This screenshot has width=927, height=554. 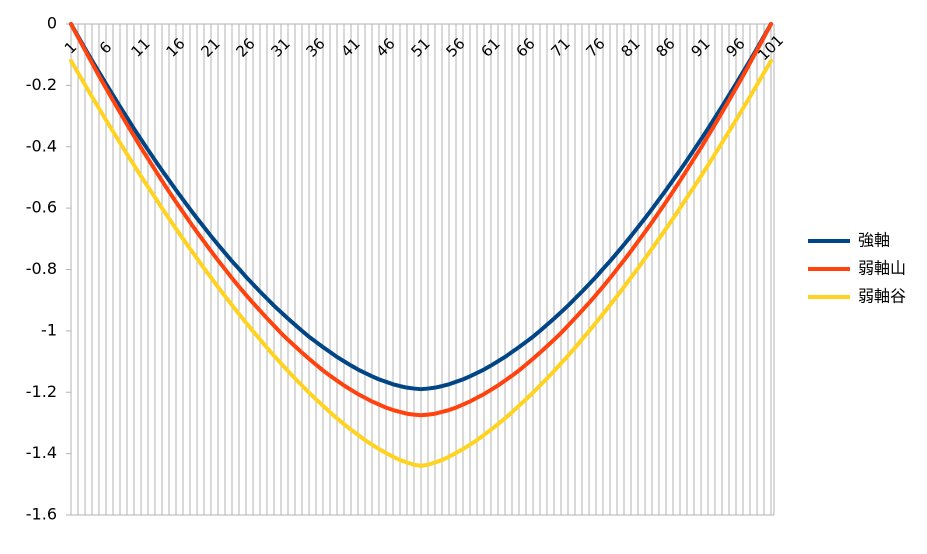 I want to click on legend-label: 弱軸谷, so click(x=882, y=296).